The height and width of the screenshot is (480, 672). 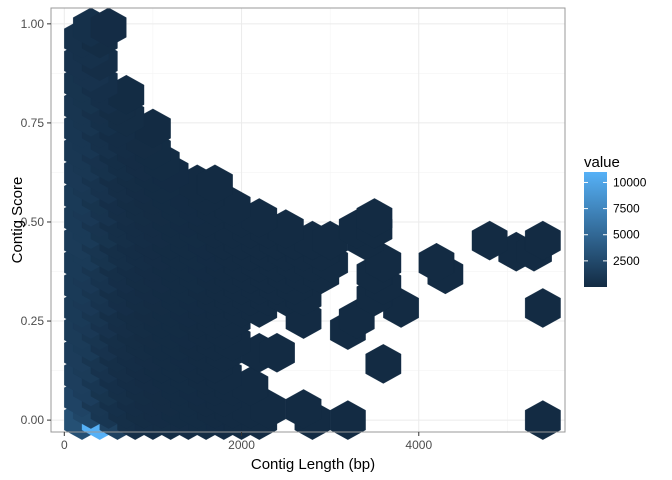 What do you see at coordinates (17, 220) in the screenshot?
I see `y-axis-title: Contig Score` at bounding box center [17, 220].